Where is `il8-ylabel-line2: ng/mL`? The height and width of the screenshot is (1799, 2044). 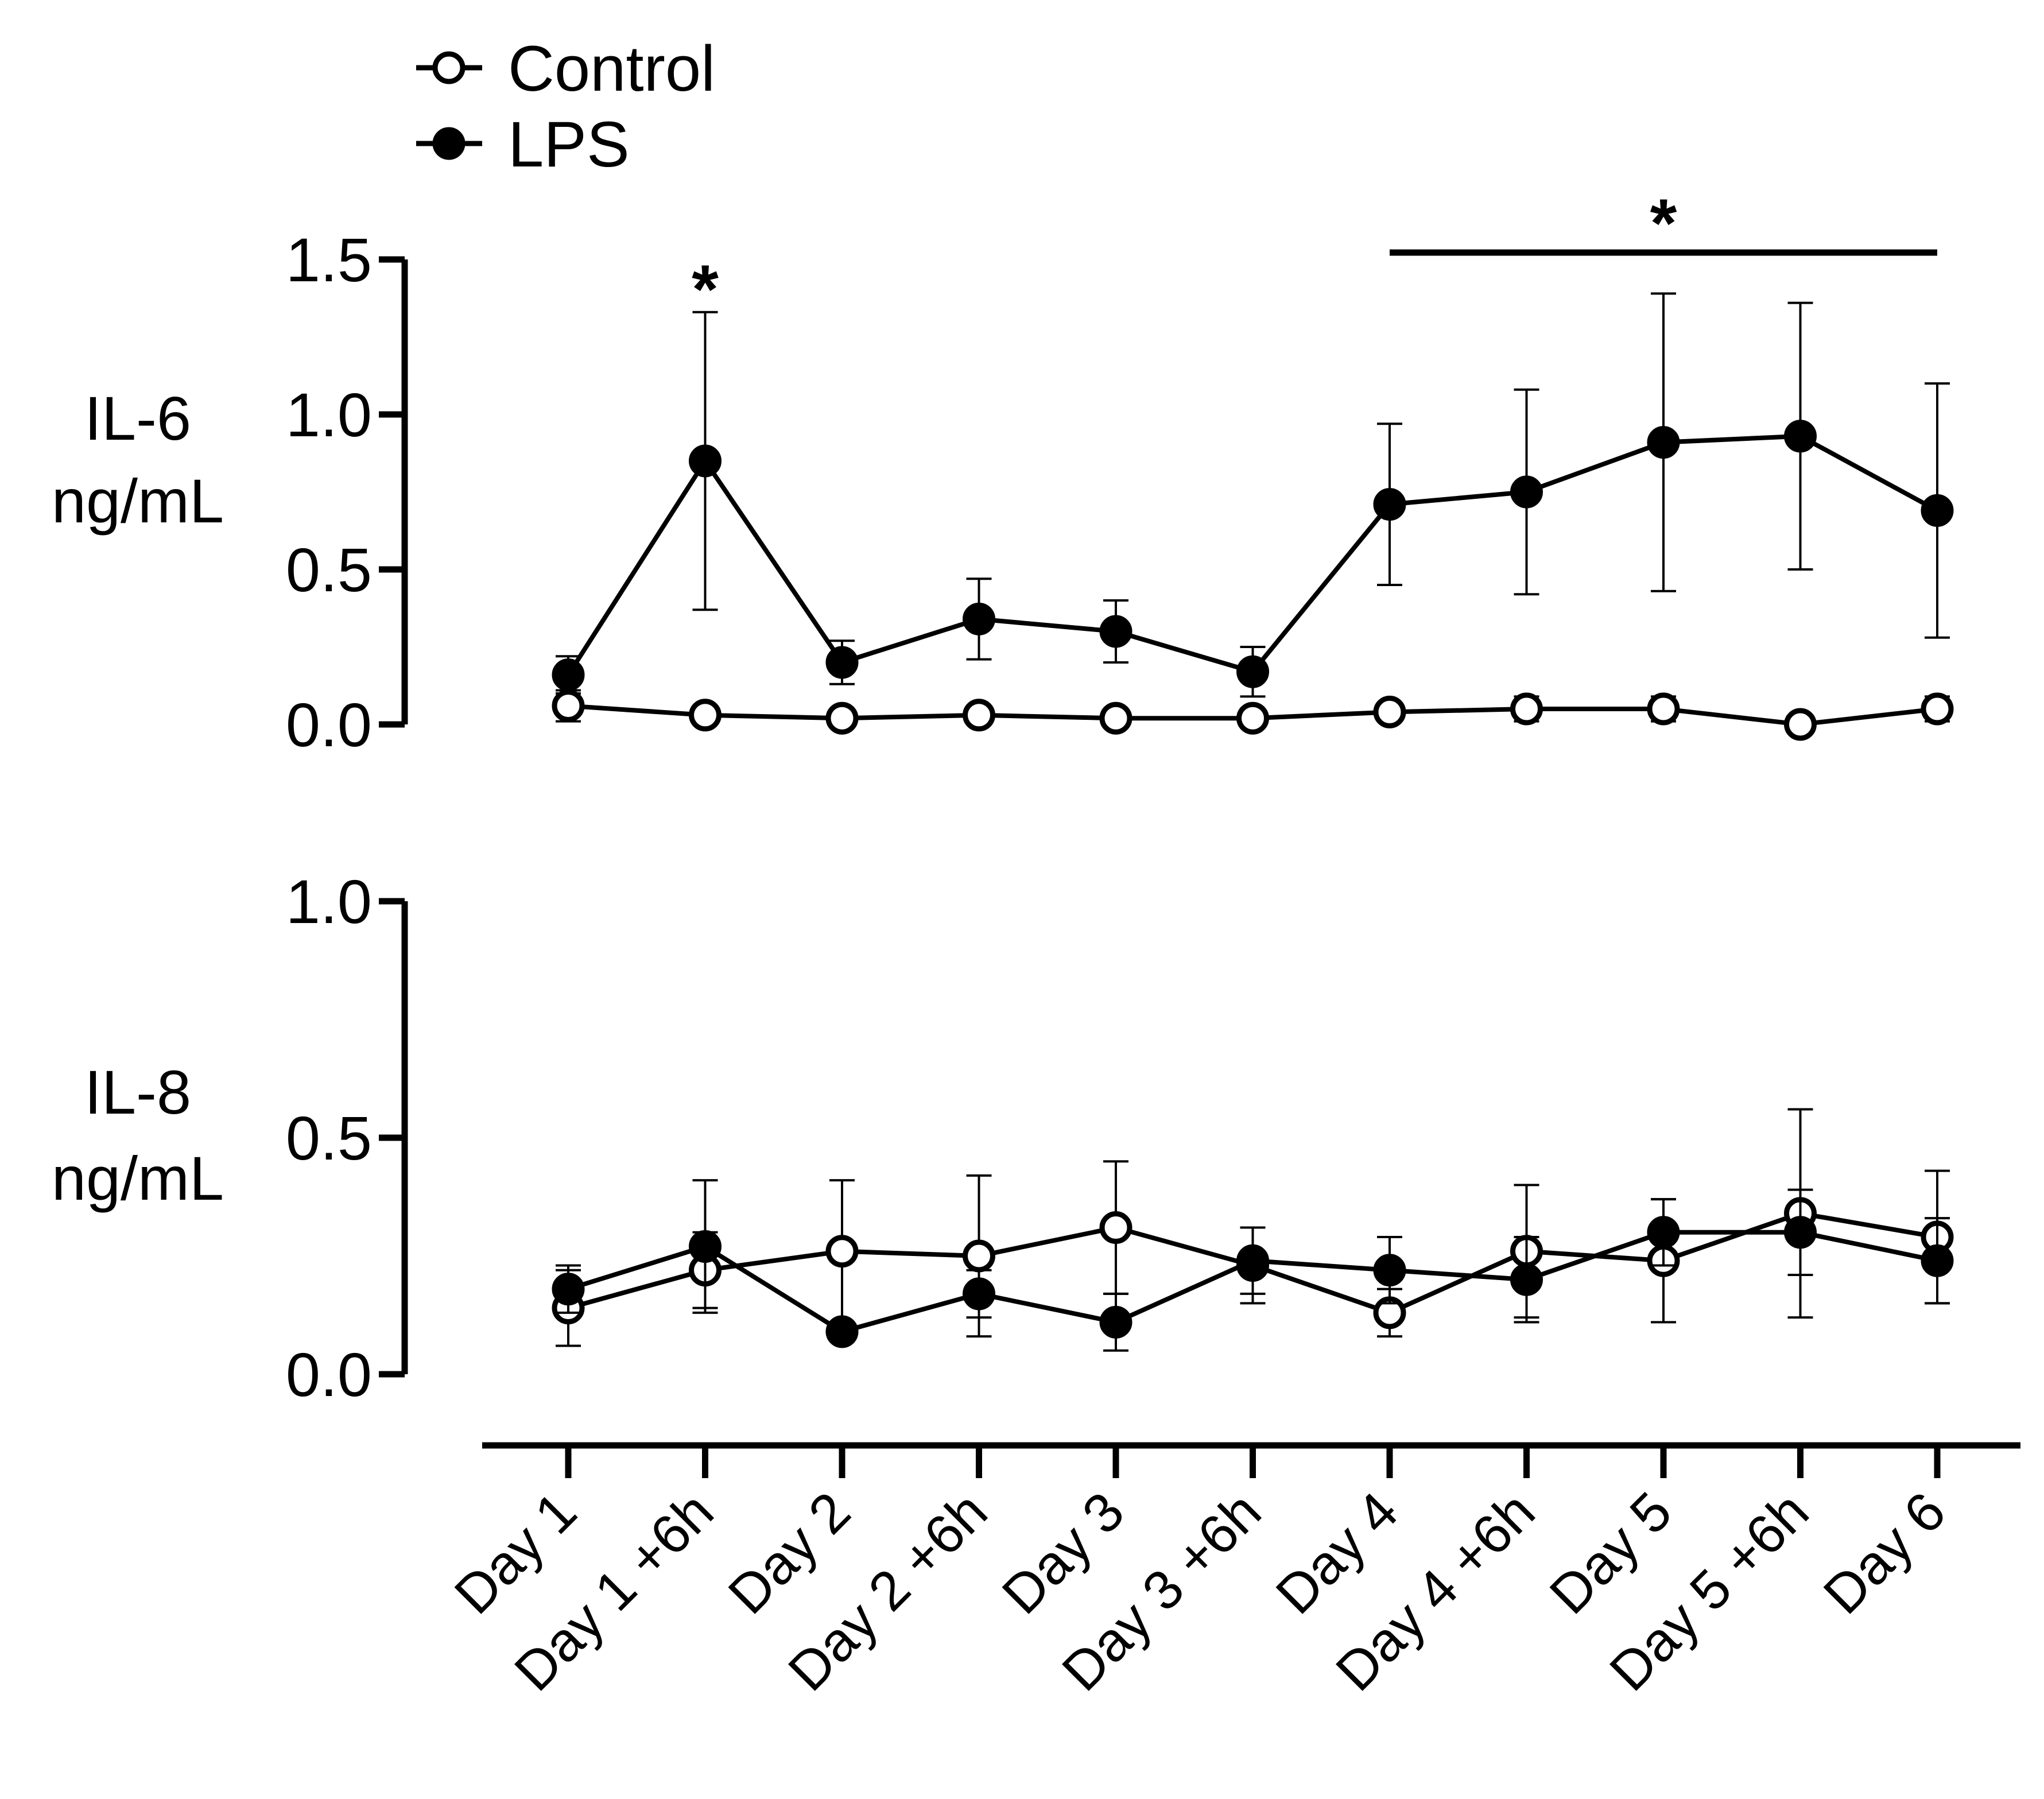
il8-ylabel-line2: ng/mL is located at coordinates (138, 1178).